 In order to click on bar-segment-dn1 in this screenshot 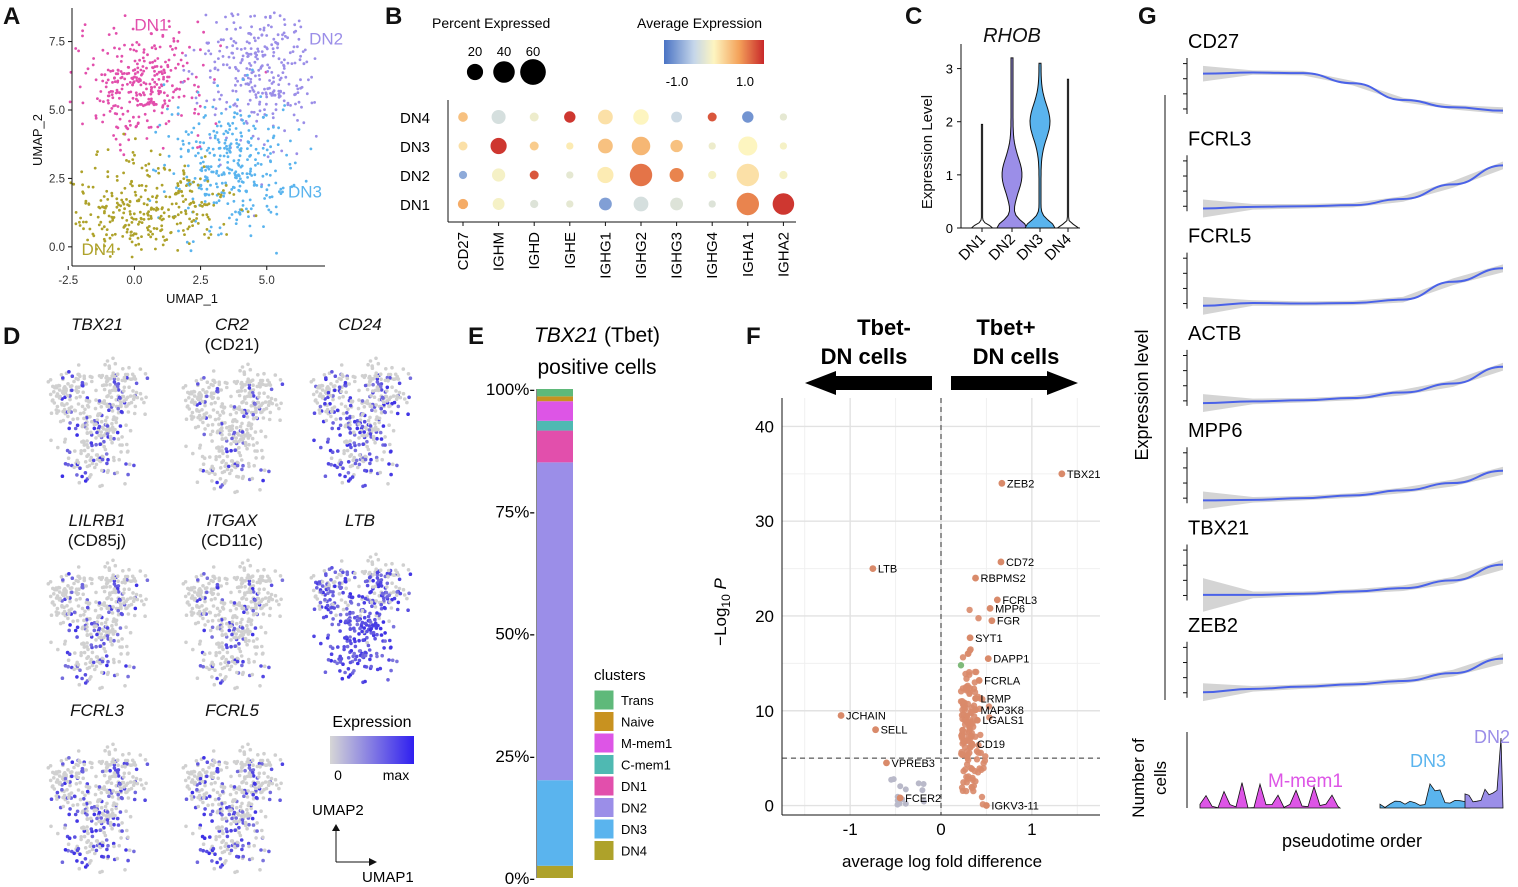, I will do `click(555, 446)`.